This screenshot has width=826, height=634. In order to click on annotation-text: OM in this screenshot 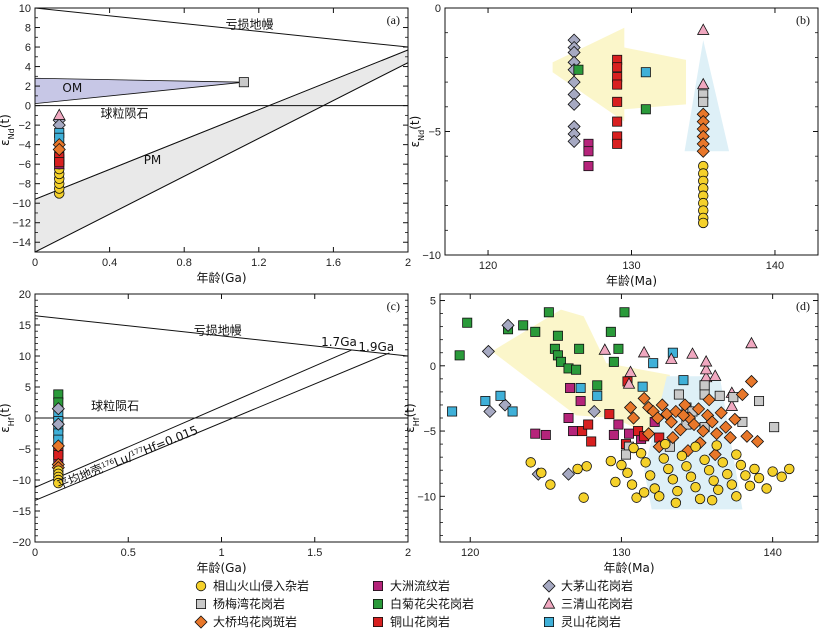, I will do `click(72, 88)`.